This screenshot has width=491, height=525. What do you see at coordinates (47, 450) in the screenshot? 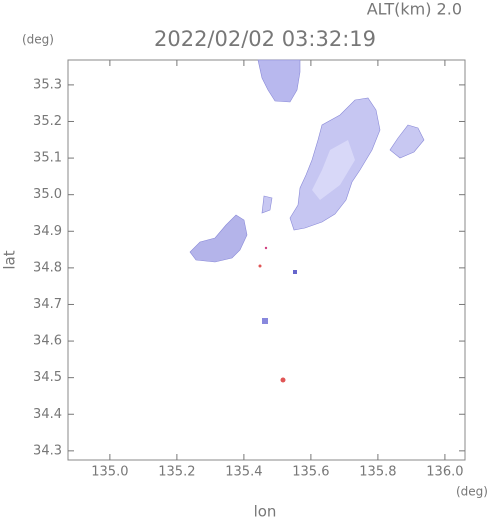
I see `y-tick-label: 34.3` at bounding box center [47, 450].